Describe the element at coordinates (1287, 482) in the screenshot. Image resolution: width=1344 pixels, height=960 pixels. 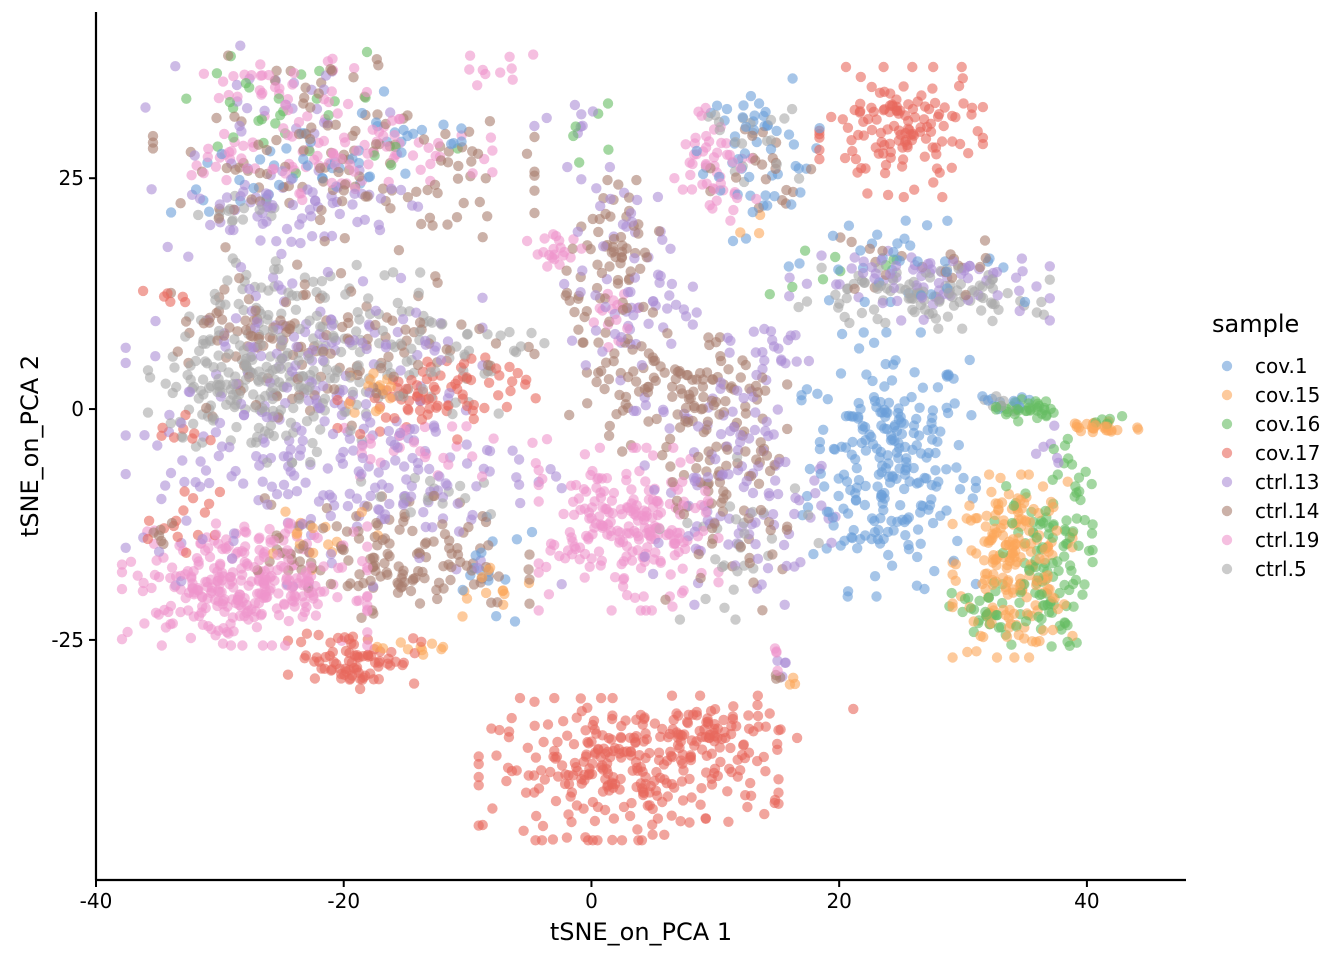
I see `legend-label: ctrl.13` at that location.